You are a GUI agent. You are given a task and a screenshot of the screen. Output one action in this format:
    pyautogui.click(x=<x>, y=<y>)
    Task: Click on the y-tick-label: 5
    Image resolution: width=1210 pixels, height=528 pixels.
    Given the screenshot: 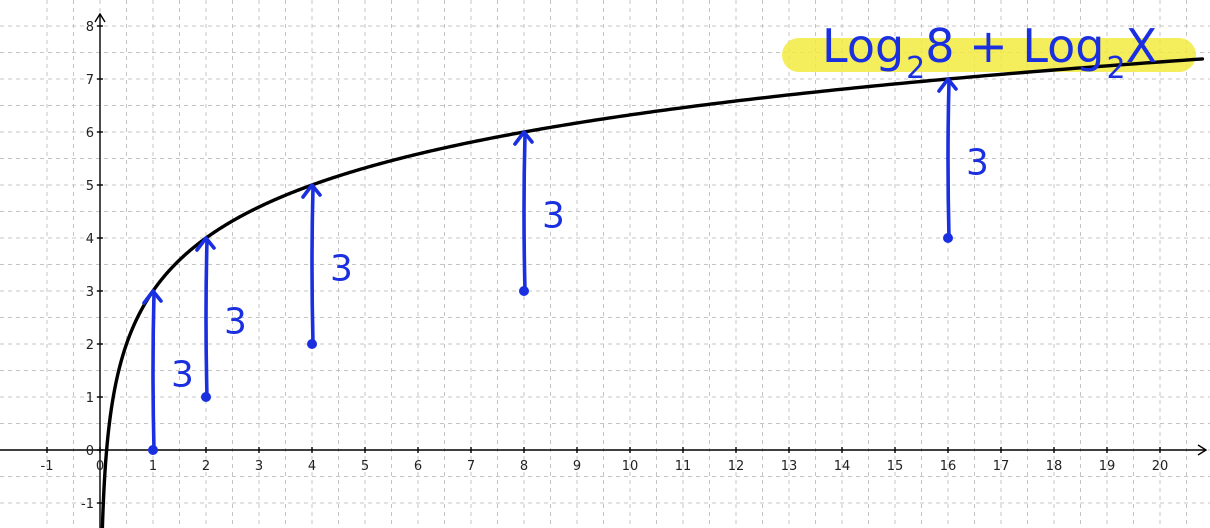 What is the action you would take?
    pyautogui.click(x=90, y=186)
    